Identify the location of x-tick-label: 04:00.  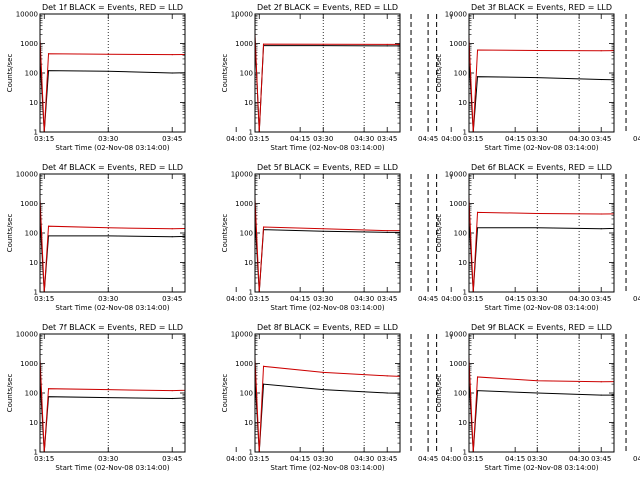
(451, 299).